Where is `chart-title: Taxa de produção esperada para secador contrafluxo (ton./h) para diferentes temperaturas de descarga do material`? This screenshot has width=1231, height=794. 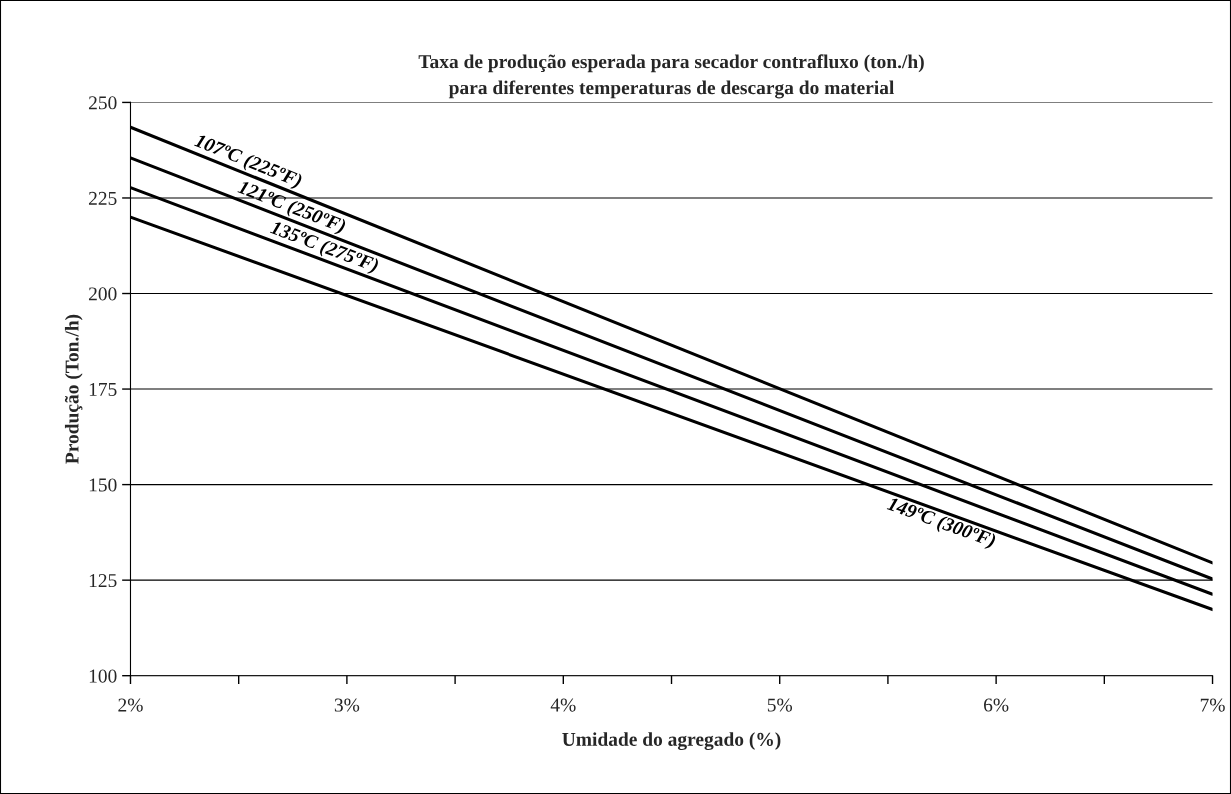
chart-title: Taxa de produção esperada para secador contrafluxo (ton./h) para diferentes temperaturas de descarga do material is located at coordinates (671, 76).